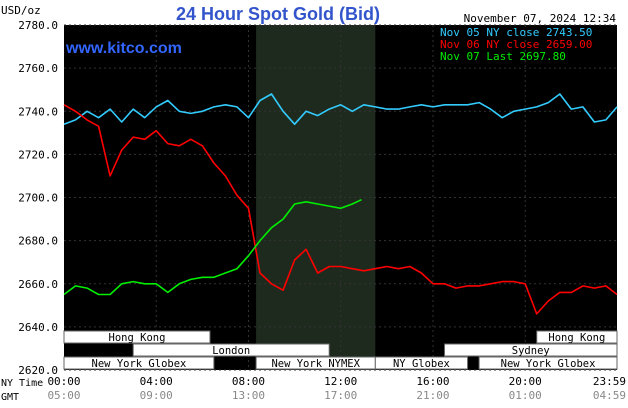 The height and width of the screenshot is (408, 628). I want to click on y-tick-label: 2700.0, so click(38, 198).